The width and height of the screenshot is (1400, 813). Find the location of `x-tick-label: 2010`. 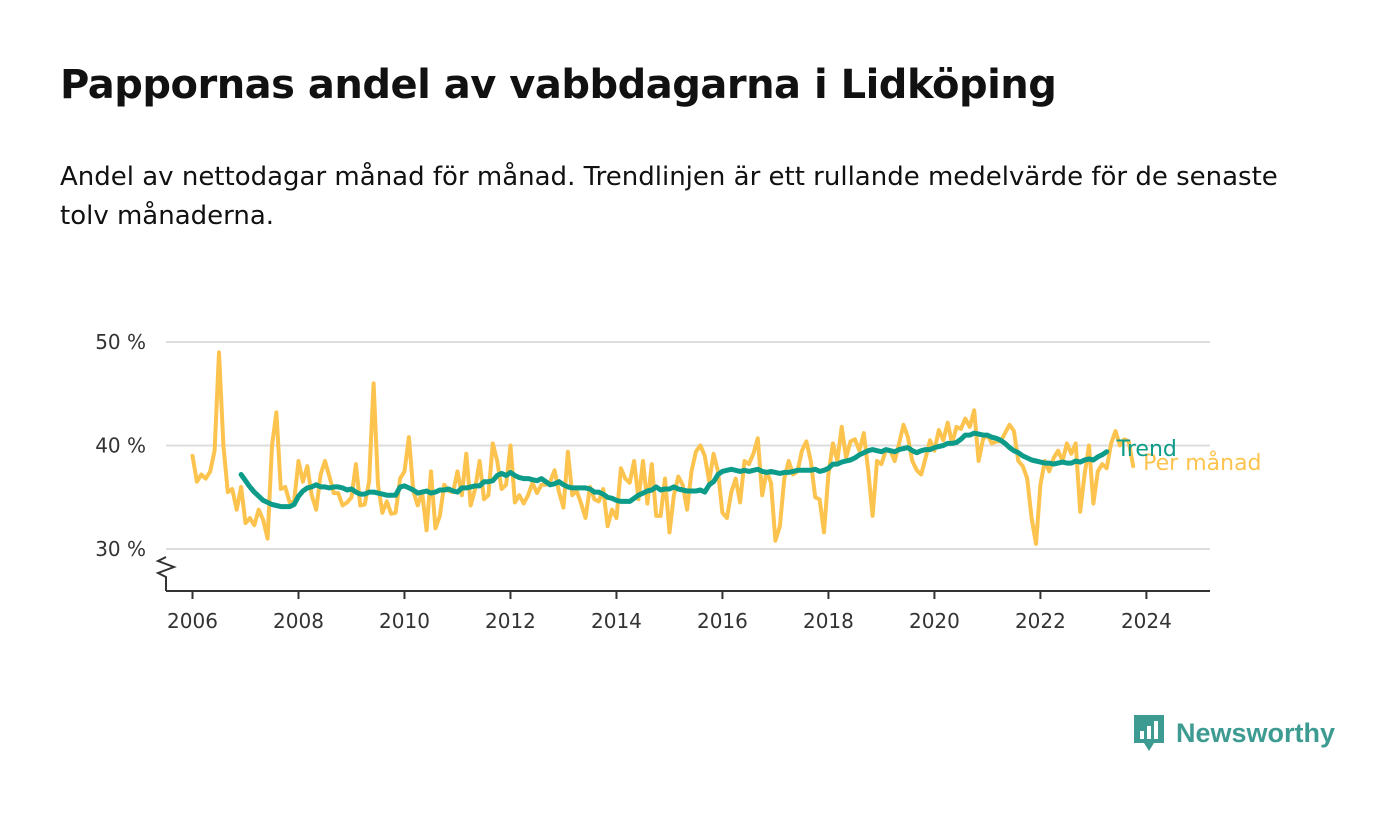

x-tick-label: 2010 is located at coordinates (404, 621).